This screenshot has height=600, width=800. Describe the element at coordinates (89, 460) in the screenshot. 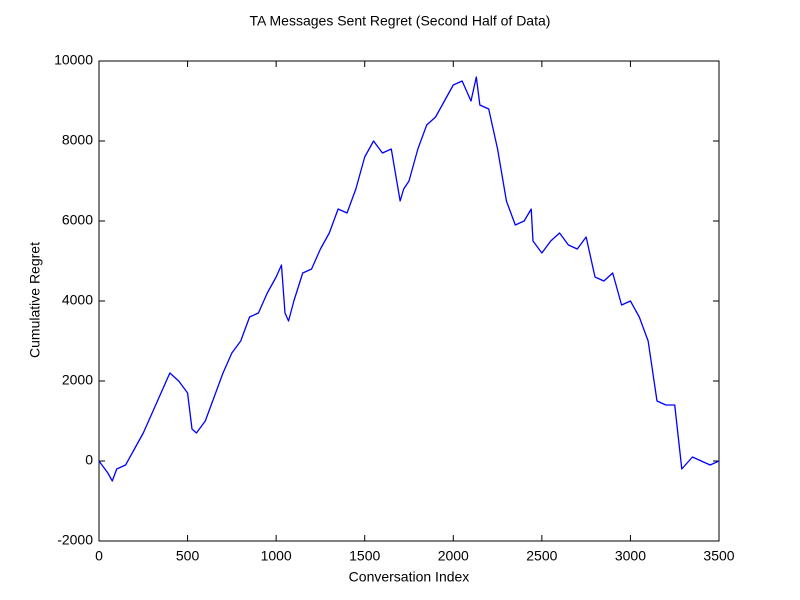

I see `y-tick-label: 0` at that location.